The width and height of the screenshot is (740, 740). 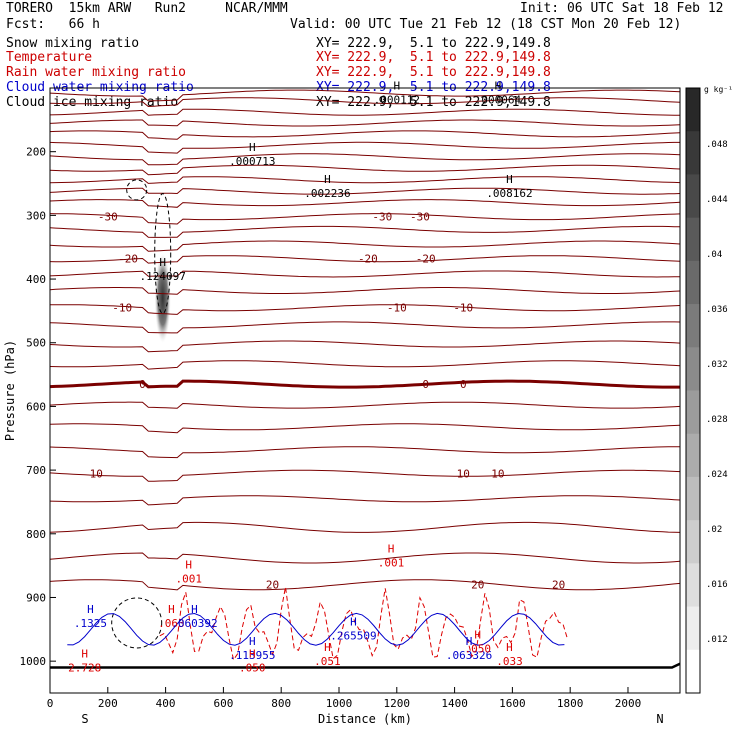 I want to click on y-tick-label: 1000, so click(x=33, y=661).